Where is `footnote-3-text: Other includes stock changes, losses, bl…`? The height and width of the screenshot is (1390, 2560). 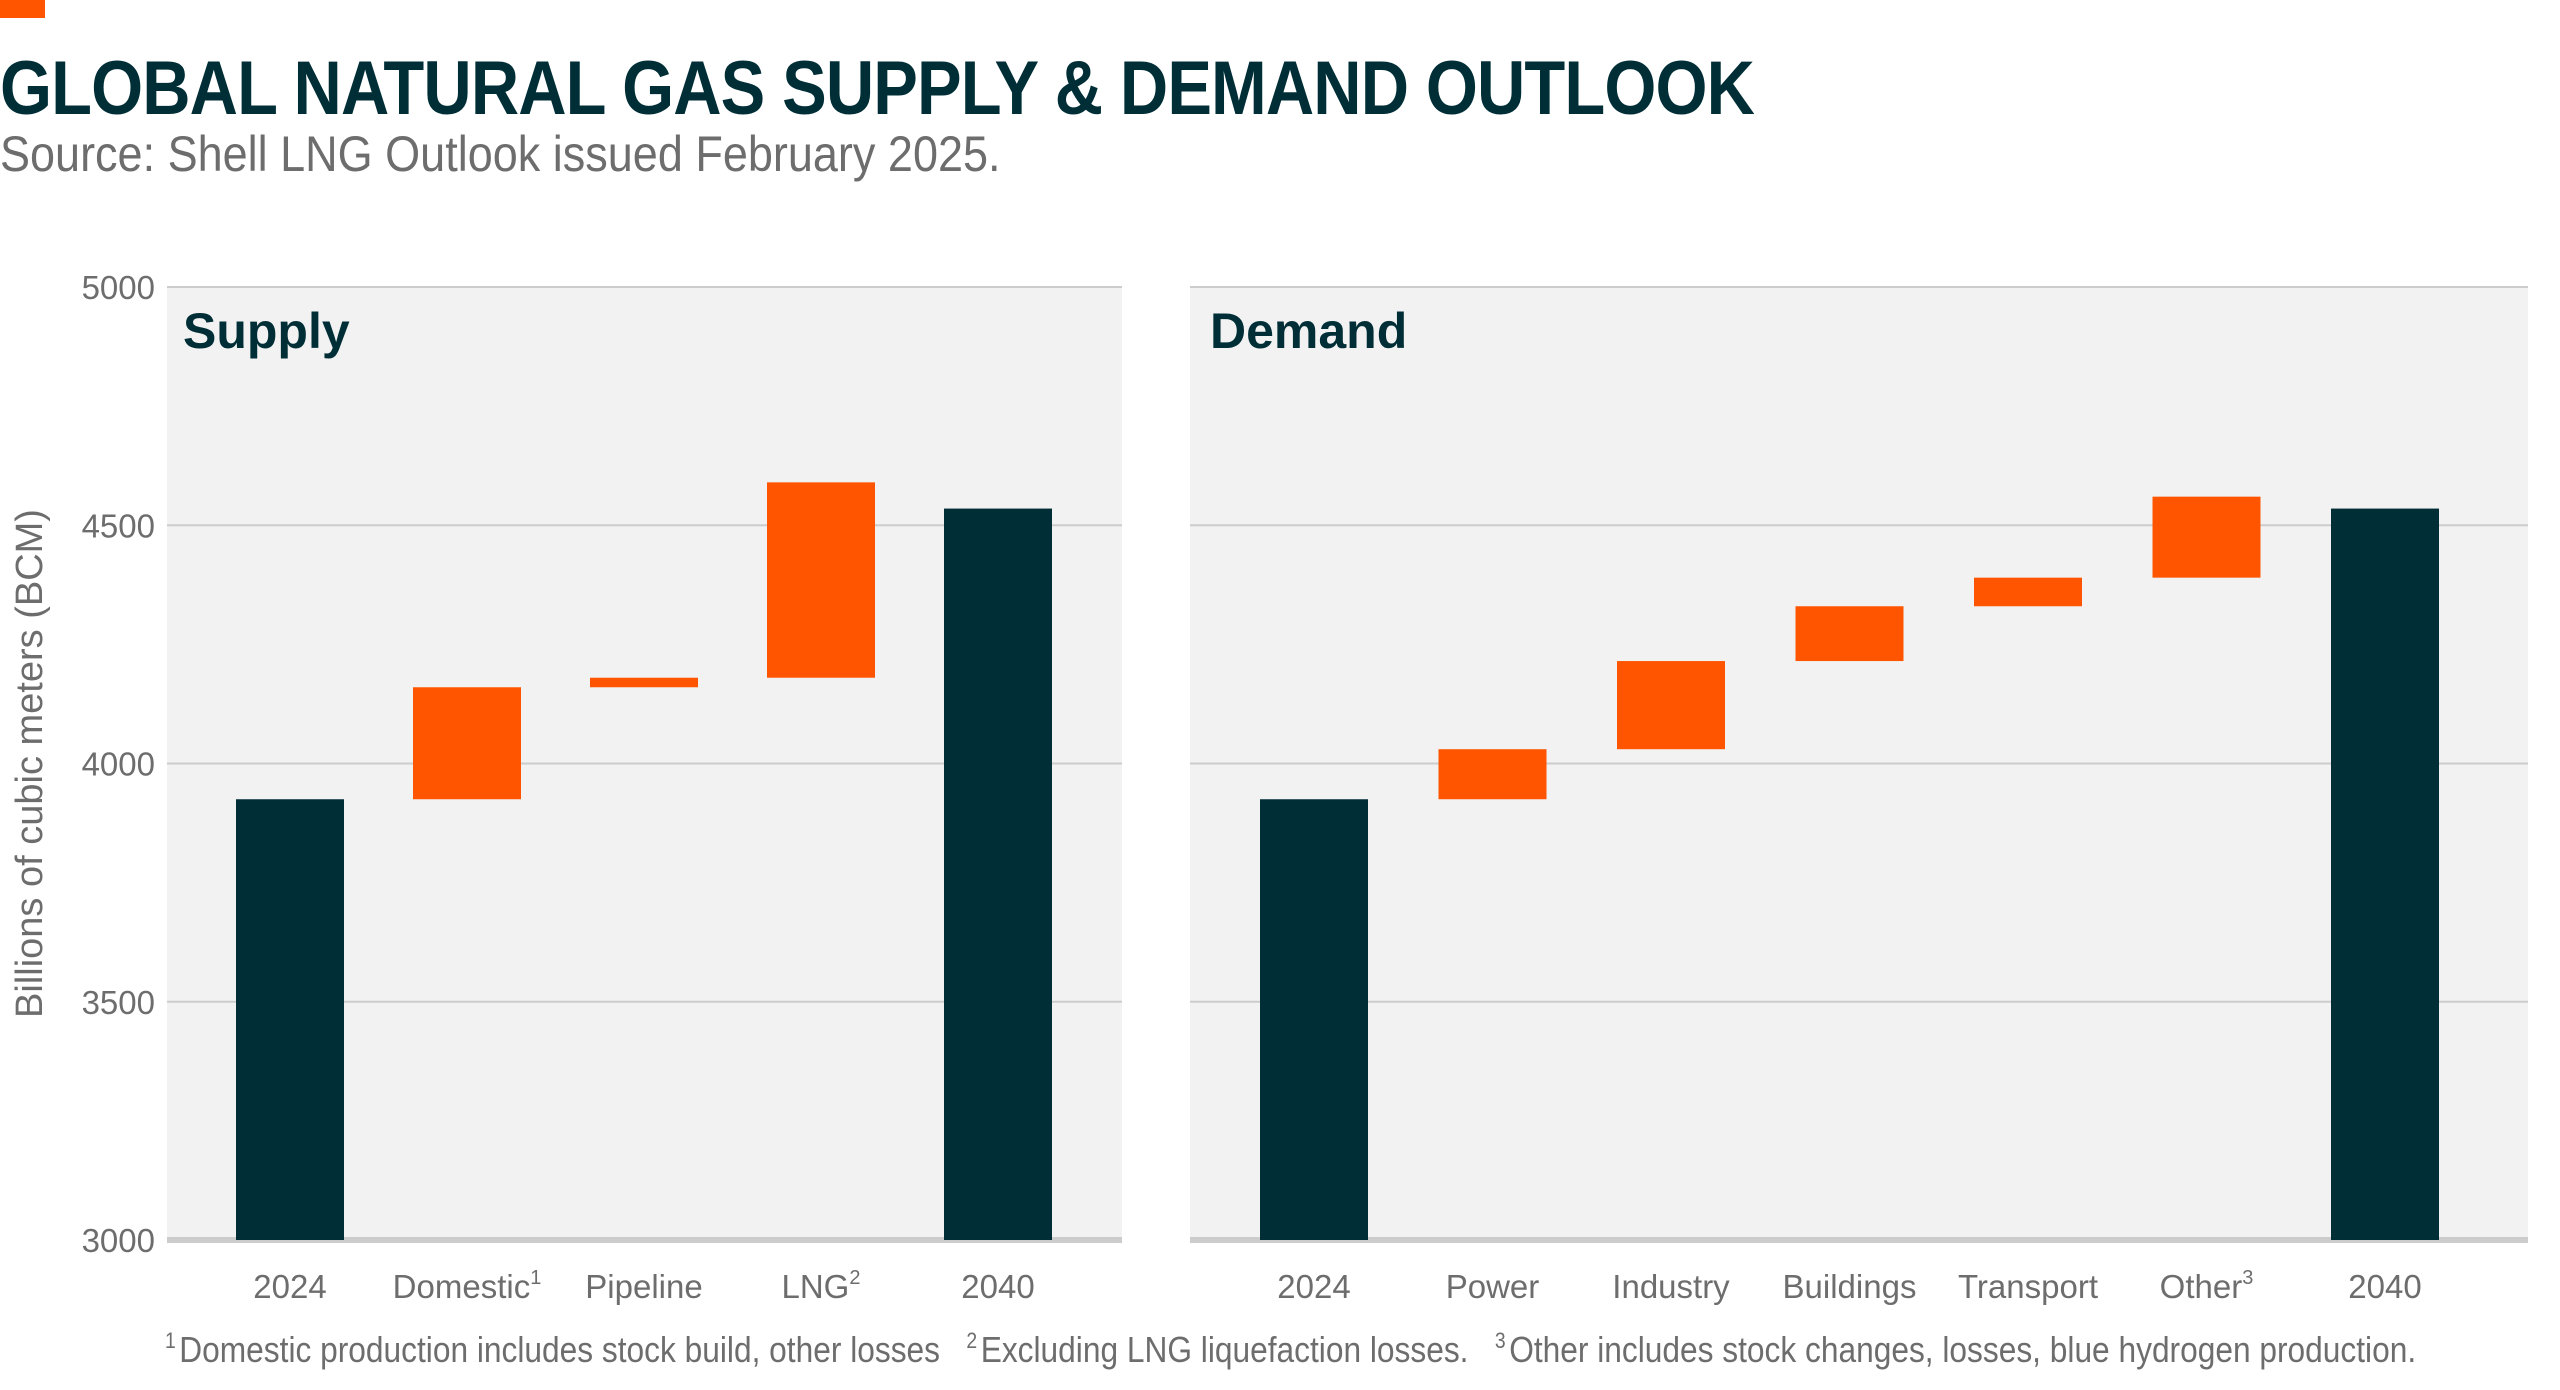 footnote-3-text: Other includes stock changes, losses, bl… is located at coordinates (1963, 1349).